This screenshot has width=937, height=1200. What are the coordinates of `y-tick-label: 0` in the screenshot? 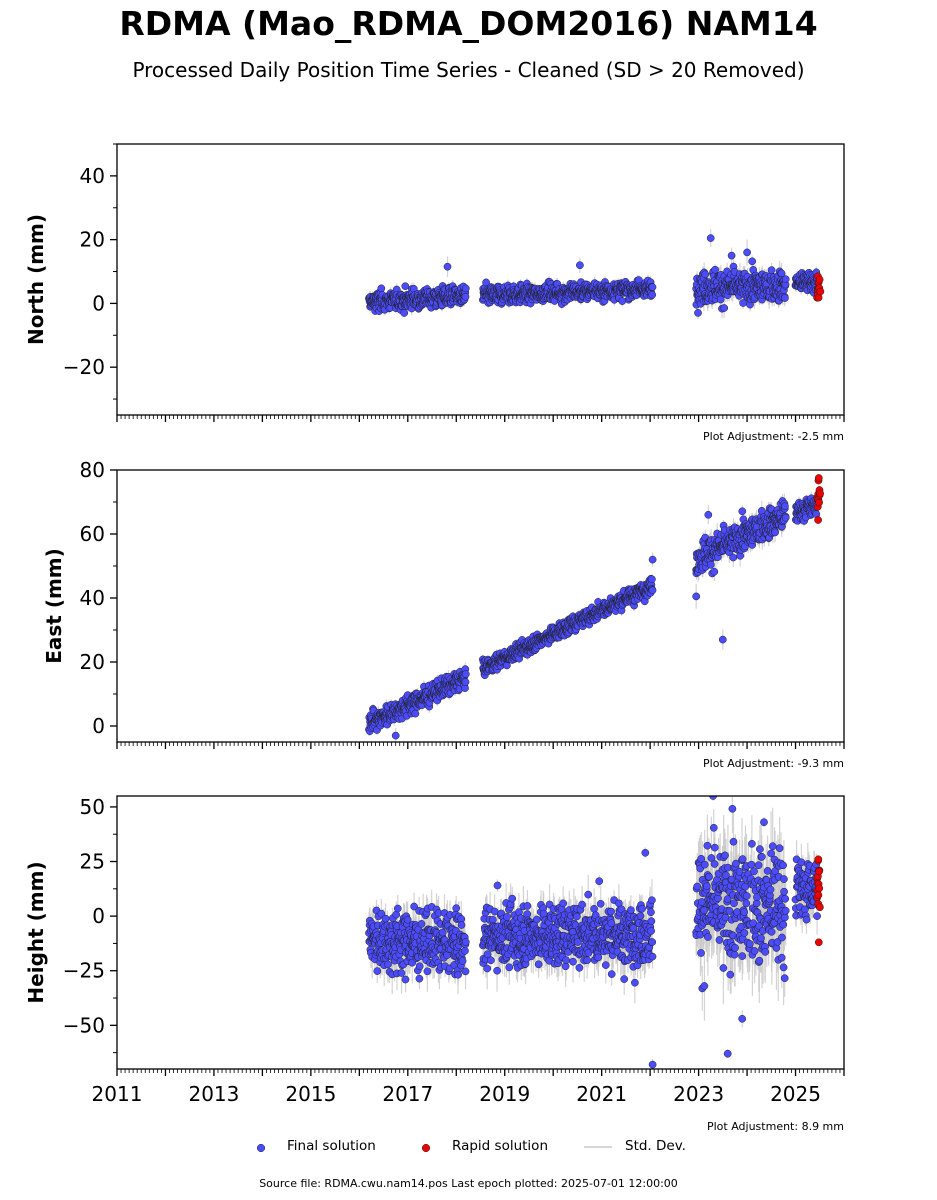 It's located at (98, 303).